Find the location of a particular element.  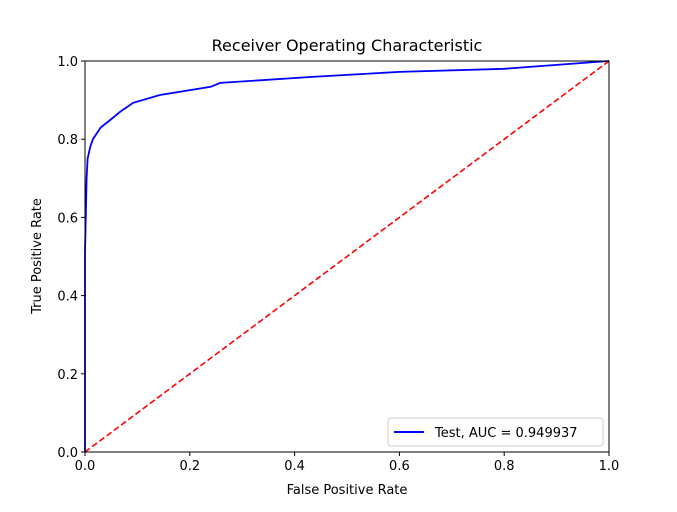

x-tick-label: 0.0 is located at coordinates (85, 466).